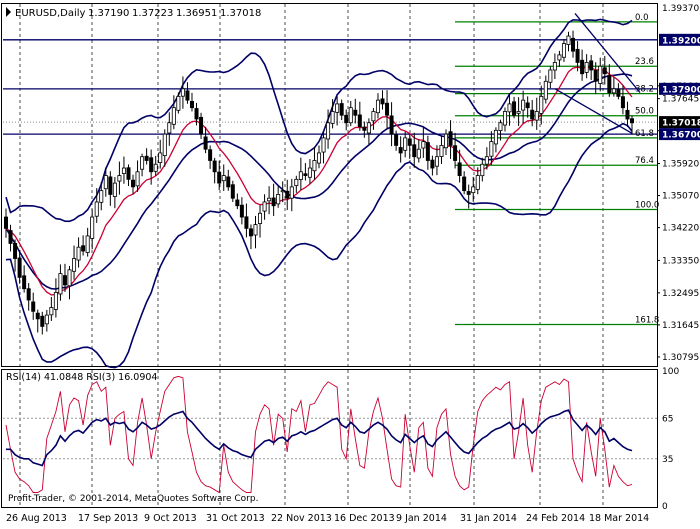  Describe the element at coordinates (667, 460) in the screenshot. I see `rsi-tick-label: 35` at that location.